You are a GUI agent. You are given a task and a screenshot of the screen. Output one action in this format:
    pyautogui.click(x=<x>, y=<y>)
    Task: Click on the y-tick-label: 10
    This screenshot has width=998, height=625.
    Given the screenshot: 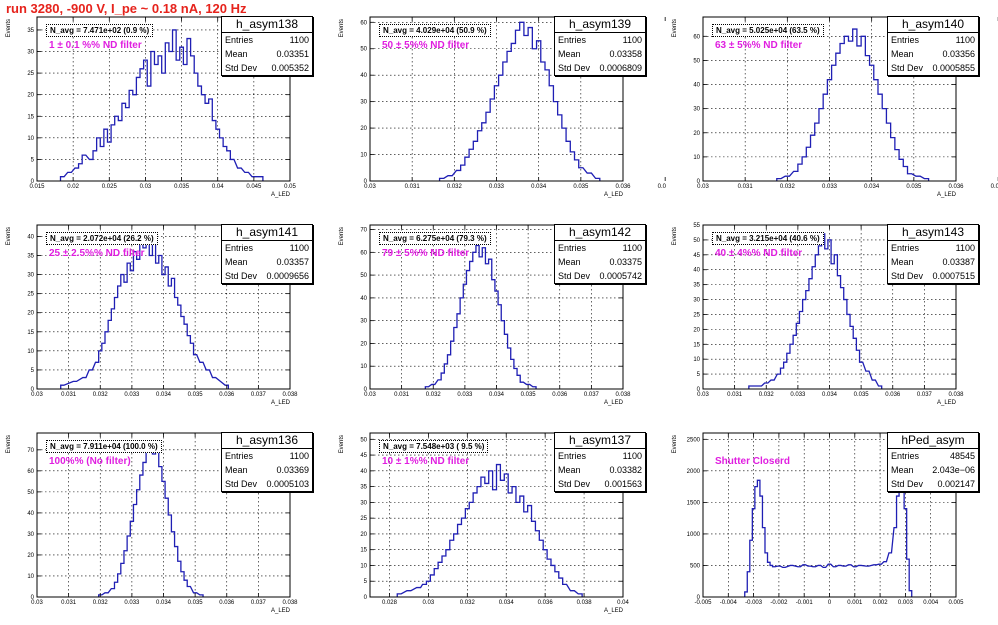 What is the action you would take?
    pyautogui.click(x=363, y=156)
    